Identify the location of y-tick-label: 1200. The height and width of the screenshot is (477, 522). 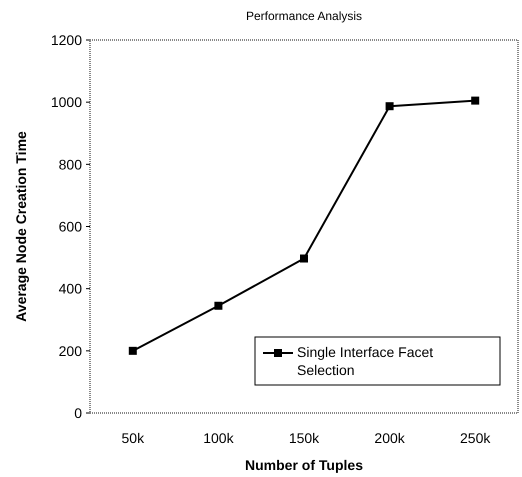
(66, 40).